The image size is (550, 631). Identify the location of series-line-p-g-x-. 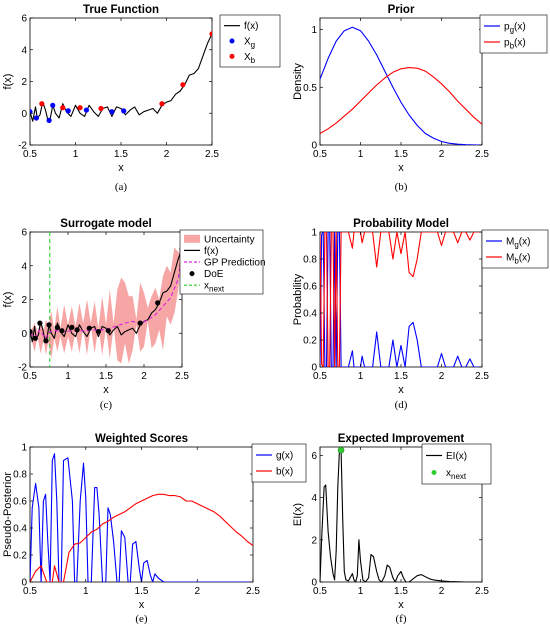
(401, 85).